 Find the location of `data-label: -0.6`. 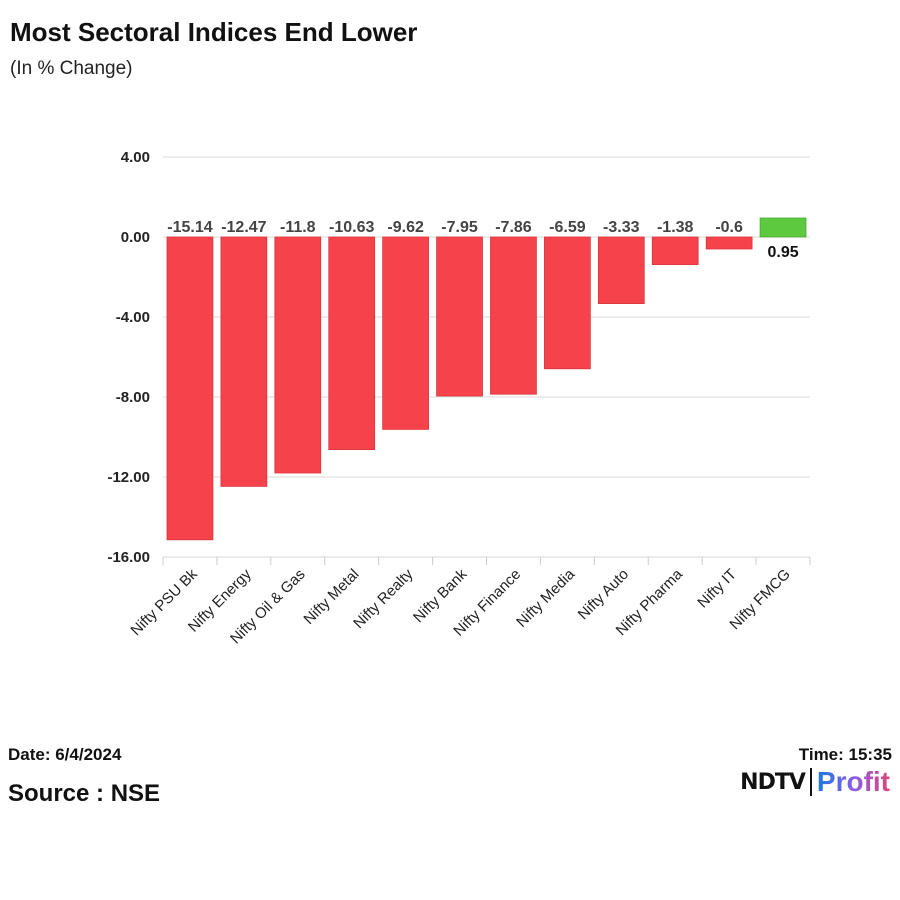

data-label: -0.6 is located at coordinates (729, 227).